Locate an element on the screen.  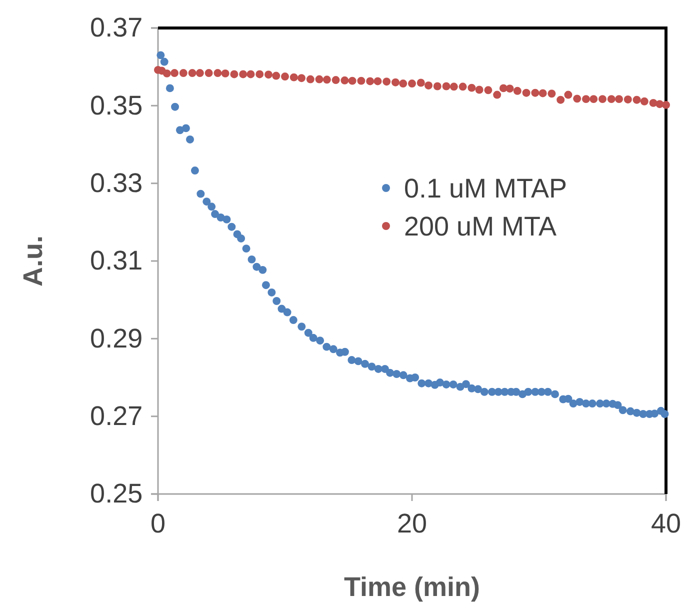
x-tick-label: 0 is located at coordinates (158, 523).